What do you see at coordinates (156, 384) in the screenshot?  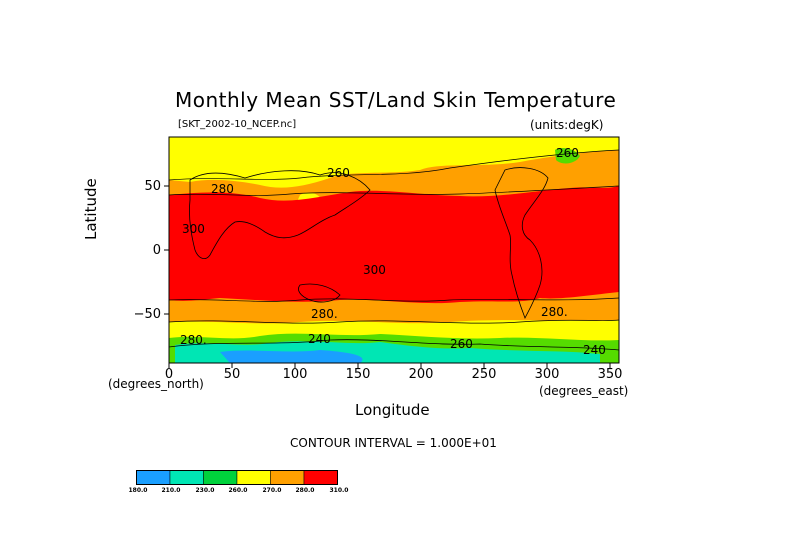 I see `y-axis-unit-label: (degrees_north)` at bounding box center [156, 384].